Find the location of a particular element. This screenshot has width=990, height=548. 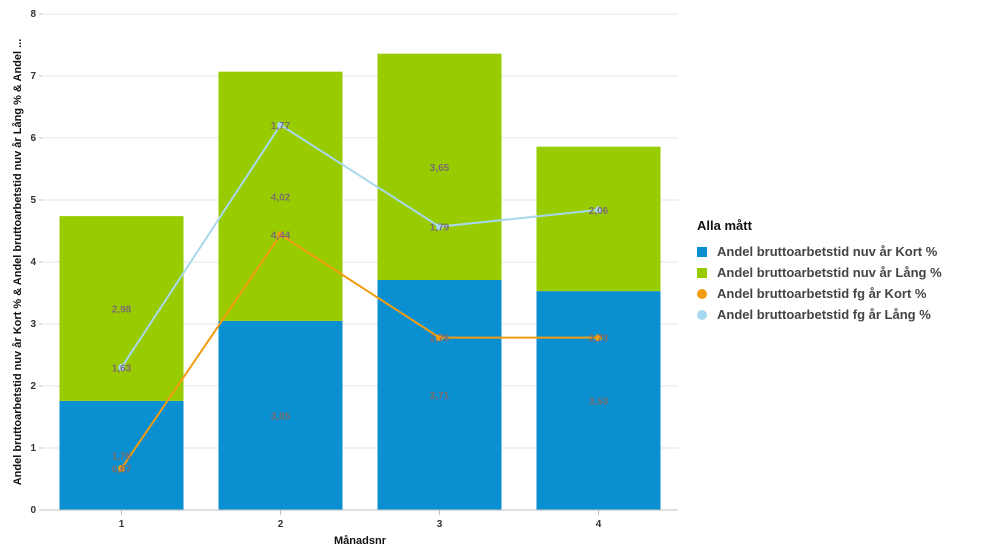

bar-data-label: 3,71 is located at coordinates (440, 396).